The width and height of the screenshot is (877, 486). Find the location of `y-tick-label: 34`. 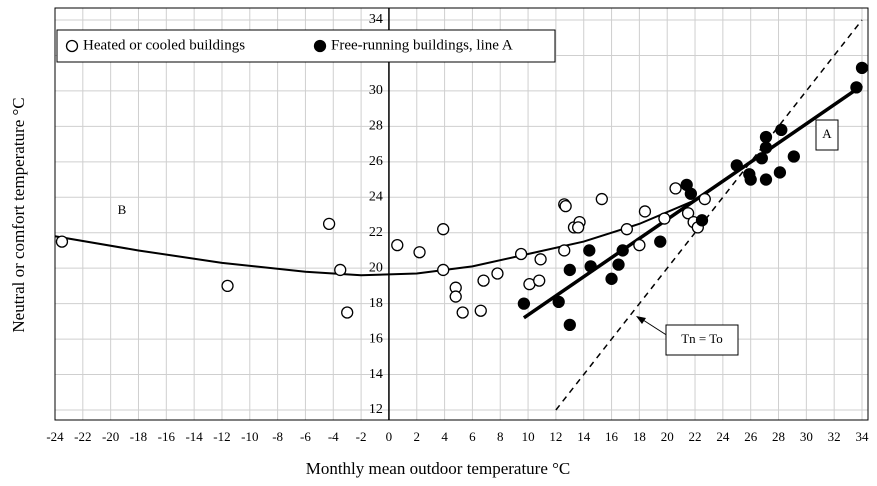

y-tick-label: 34 is located at coordinates (376, 19).